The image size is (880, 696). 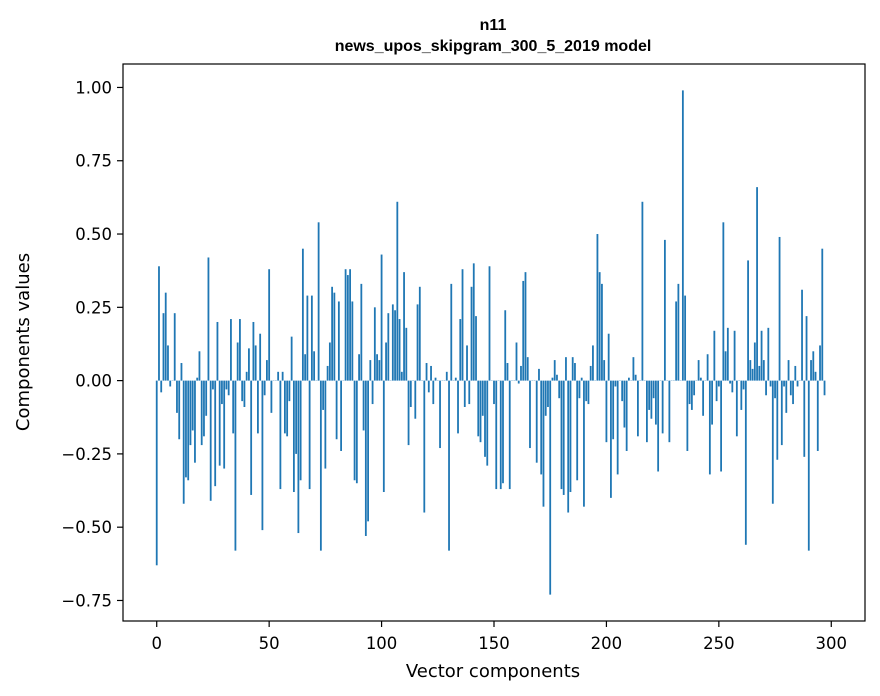 What do you see at coordinates (269, 643) in the screenshot?
I see `x-tick-label: 50` at bounding box center [269, 643].